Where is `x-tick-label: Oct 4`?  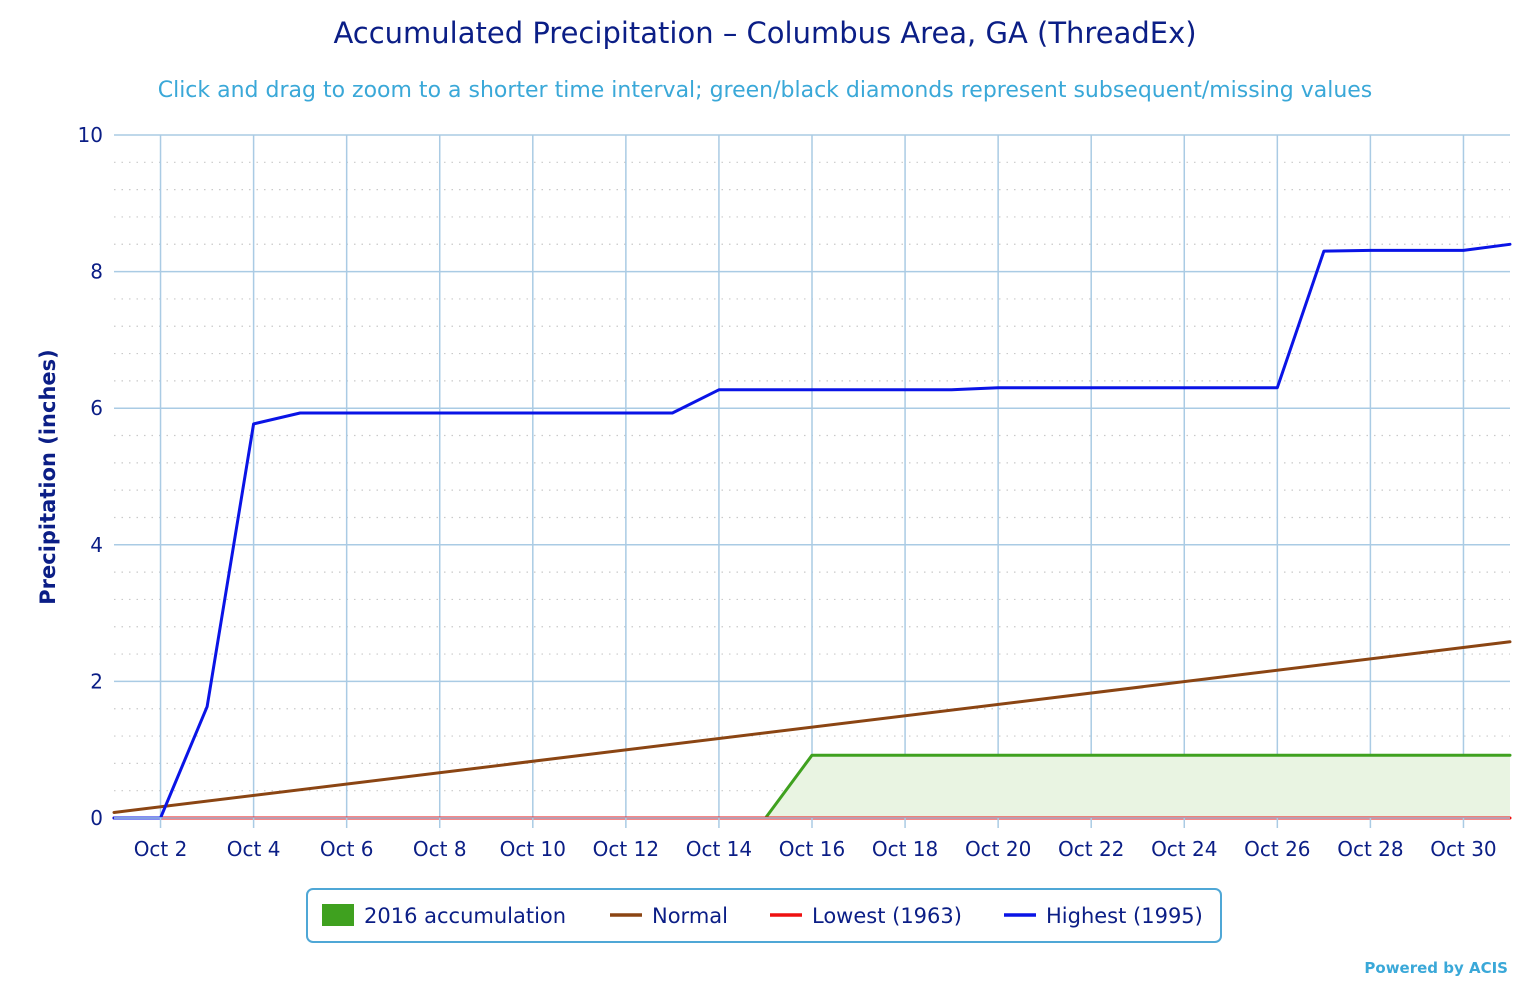
x-tick-label: Oct 4 is located at coordinates (254, 849).